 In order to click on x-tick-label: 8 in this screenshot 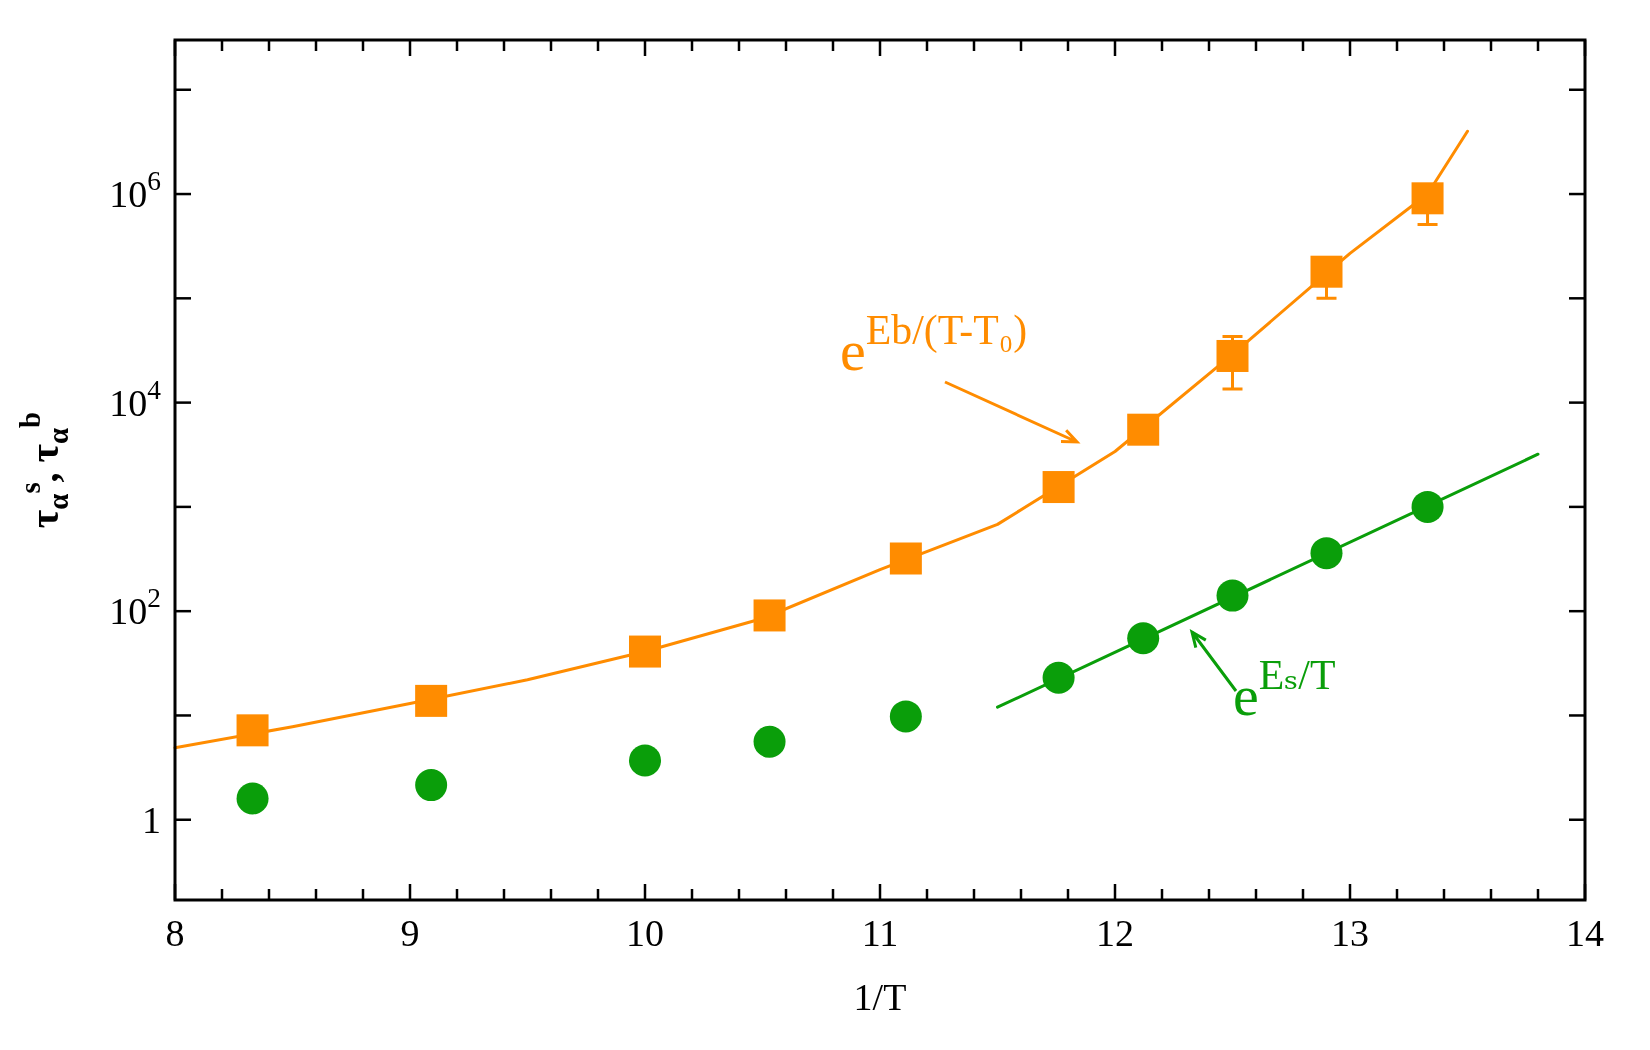, I will do `click(175, 933)`.